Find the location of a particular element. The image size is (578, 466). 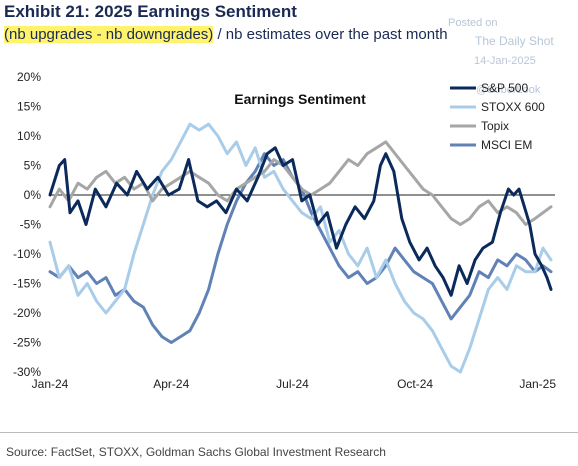

exhibit-title: Exhibit 21: 2025 Earnings Sentiment is located at coordinates (150, 11).